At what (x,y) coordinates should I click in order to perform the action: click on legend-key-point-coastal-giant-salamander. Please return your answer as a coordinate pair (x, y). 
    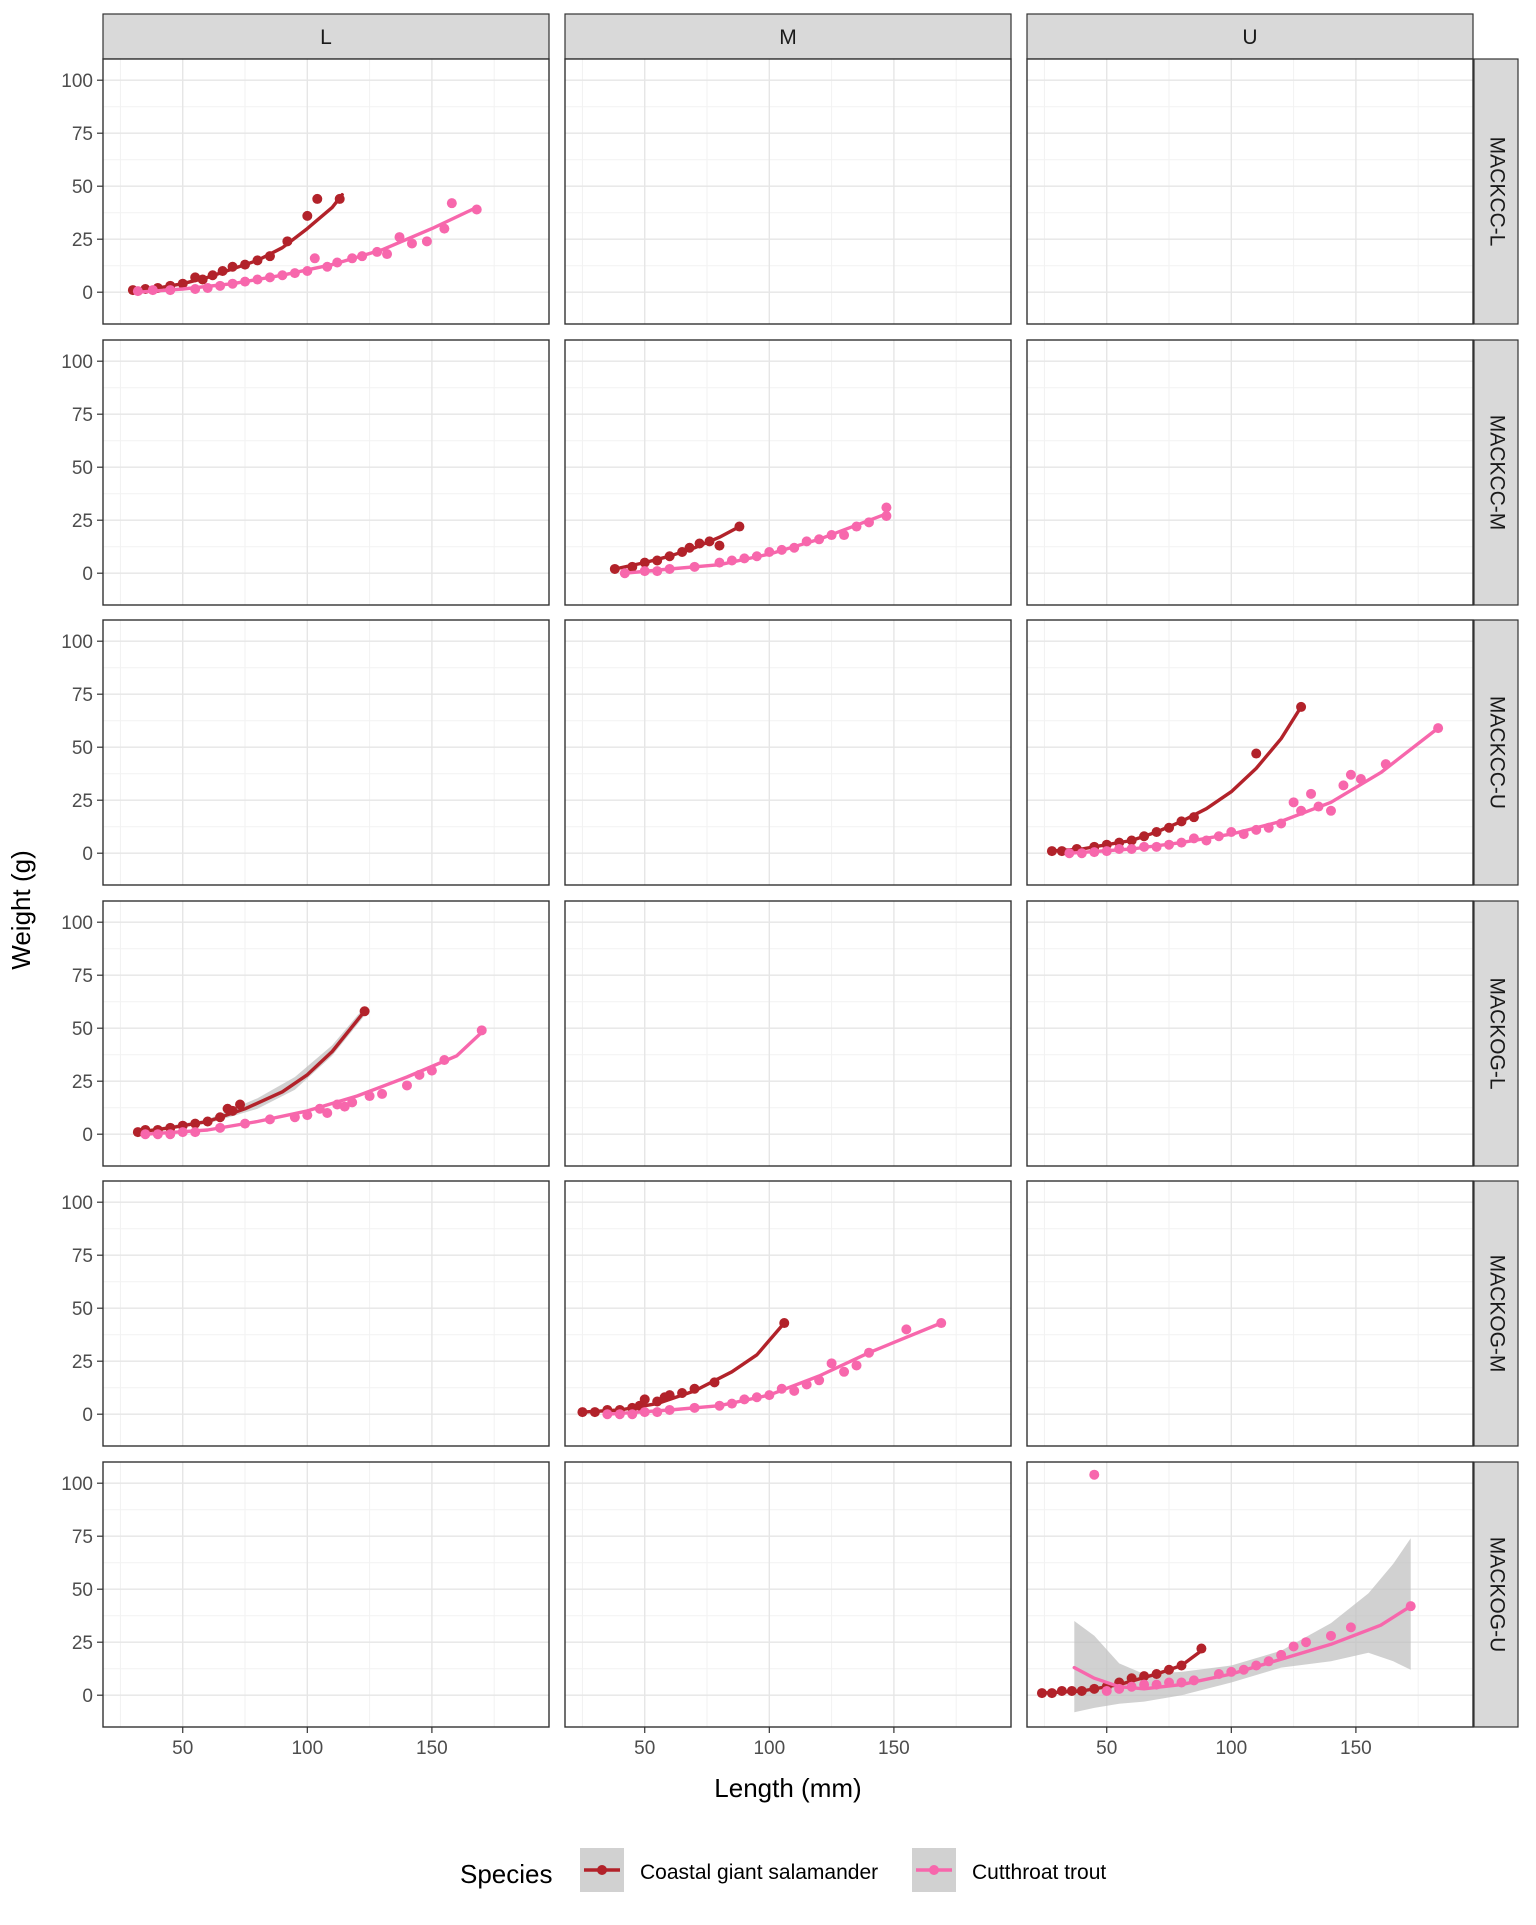
    Looking at the image, I should click on (602, 1870).